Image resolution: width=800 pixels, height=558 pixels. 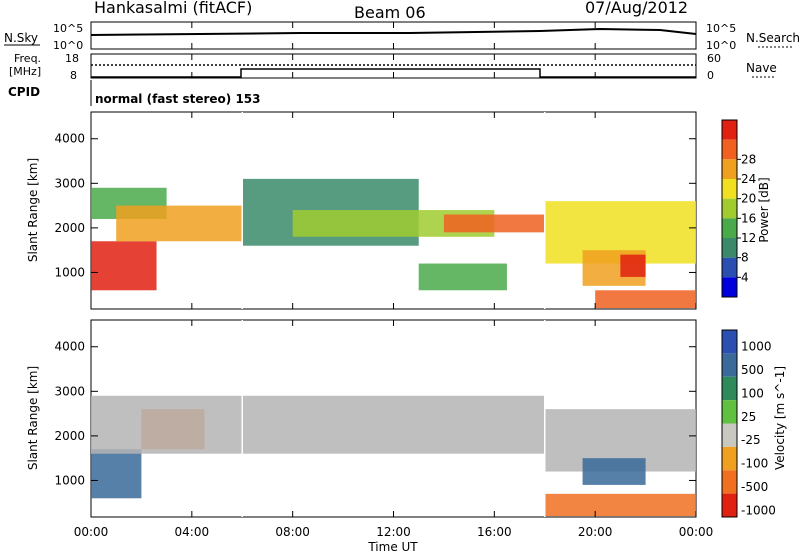 What do you see at coordinates (710, 75) in the screenshot?
I see `nave-tick-bottom: 0` at bounding box center [710, 75].